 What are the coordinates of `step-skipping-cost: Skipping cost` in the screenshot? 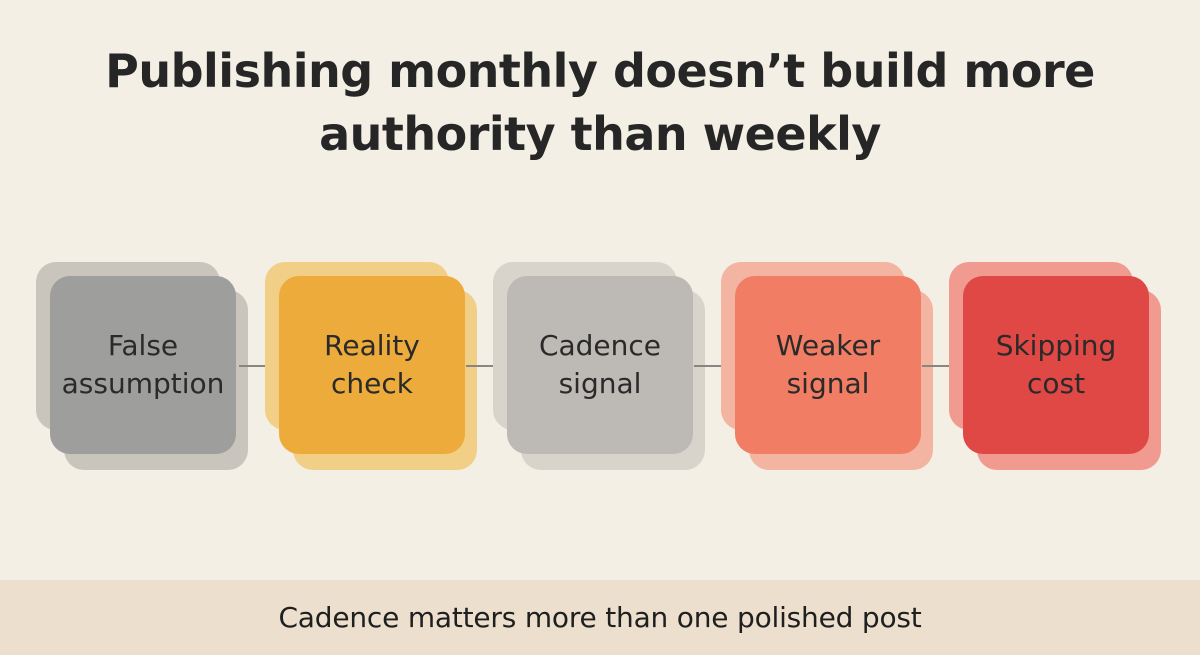 It's located at (1055, 366).